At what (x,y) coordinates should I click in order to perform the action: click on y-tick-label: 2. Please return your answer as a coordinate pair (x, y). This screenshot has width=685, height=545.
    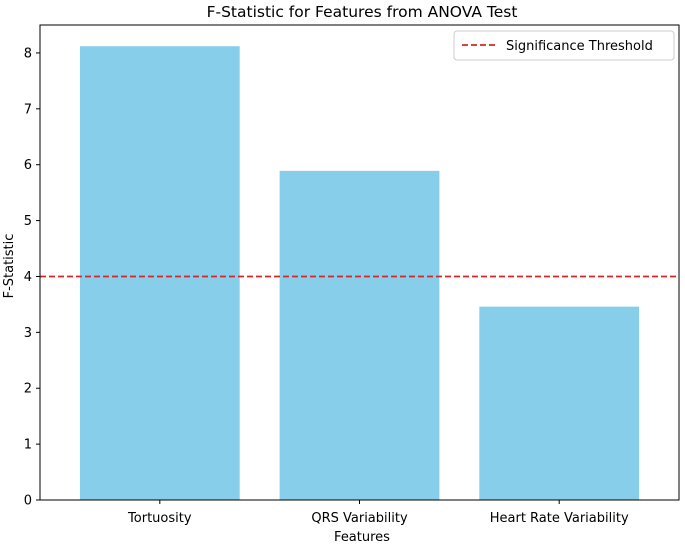
    Looking at the image, I should click on (28, 389).